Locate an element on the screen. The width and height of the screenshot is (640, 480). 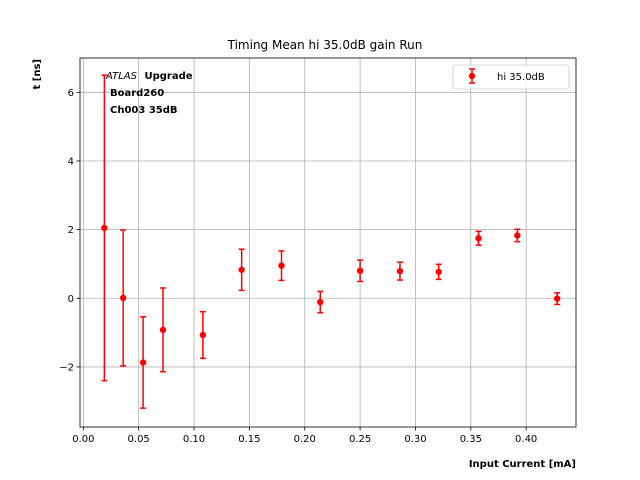
x-axis-label: Input Current [mA] is located at coordinates (522, 464).